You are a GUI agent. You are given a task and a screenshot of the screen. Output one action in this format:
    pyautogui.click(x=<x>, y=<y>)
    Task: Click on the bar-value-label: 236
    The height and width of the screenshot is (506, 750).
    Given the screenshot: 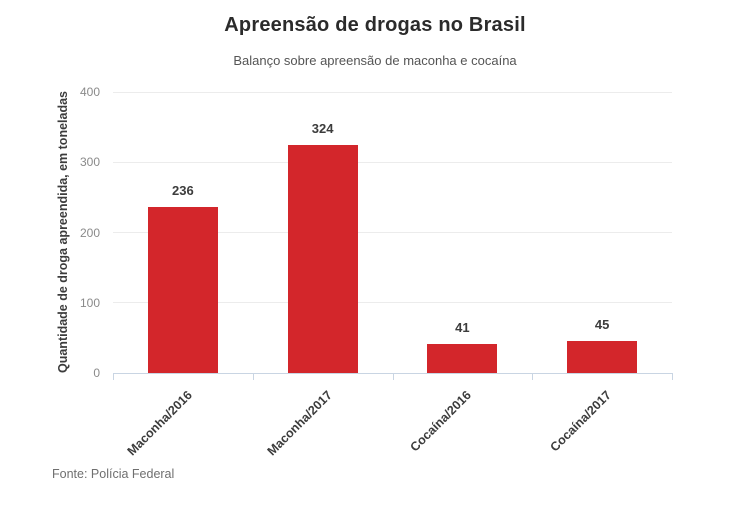 What is the action you would take?
    pyautogui.click(x=183, y=191)
    